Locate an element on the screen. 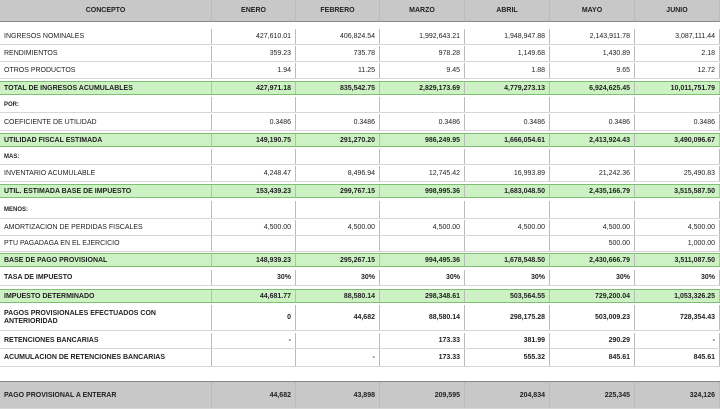  value-cell: ABRIL is located at coordinates (507, 10).